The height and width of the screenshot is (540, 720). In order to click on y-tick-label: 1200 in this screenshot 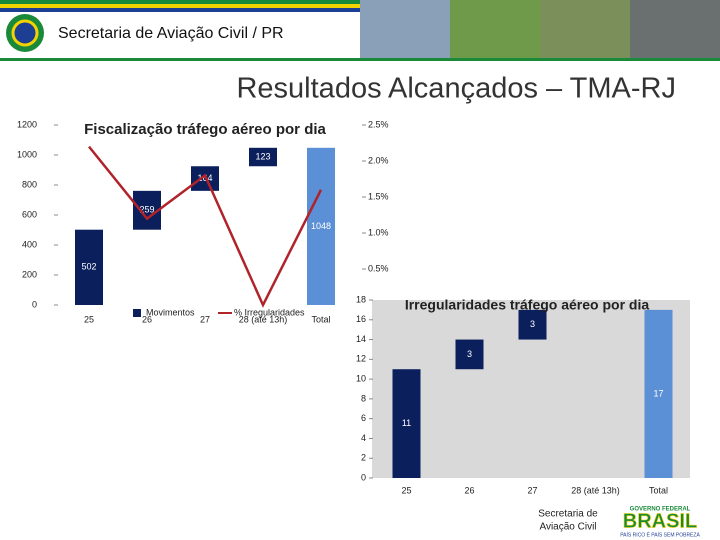, I will do `click(27, 124)`.